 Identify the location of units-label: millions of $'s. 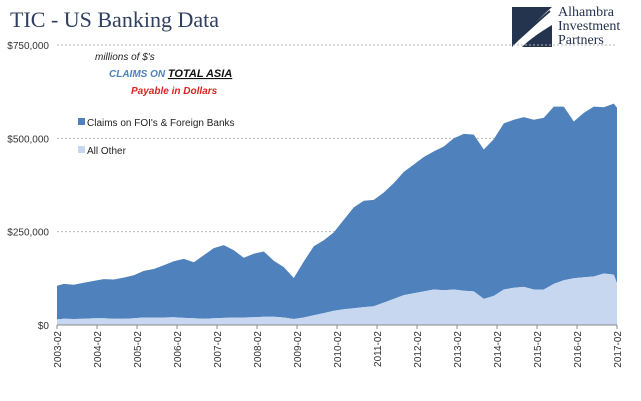
(125, 57).